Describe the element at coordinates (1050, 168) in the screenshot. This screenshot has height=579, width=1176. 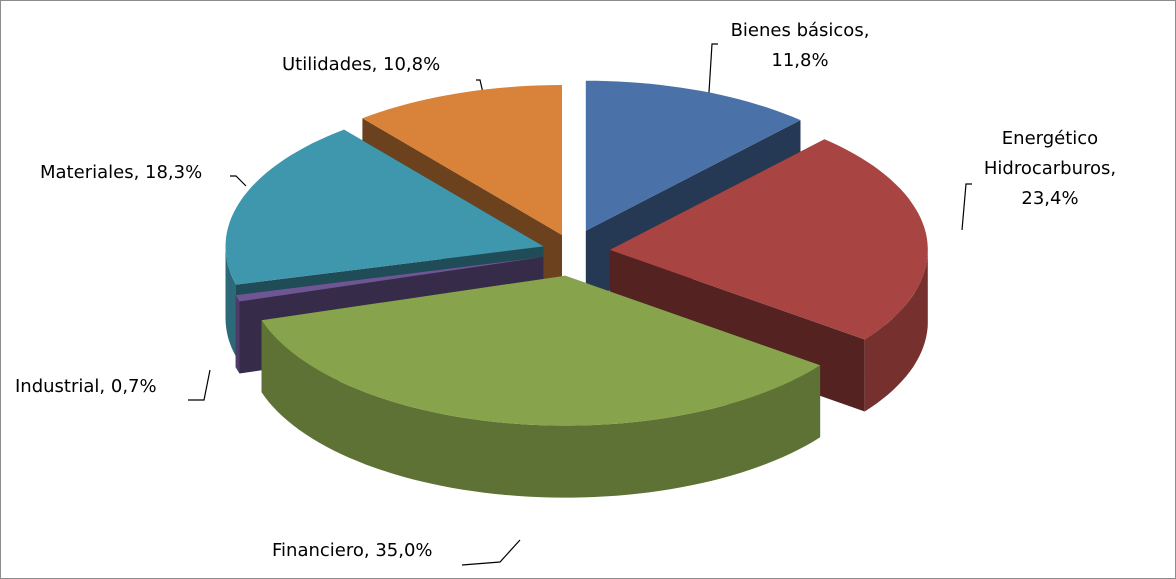
I see `data-label: Energético Hidrocarburos, 23,4%` at that location.